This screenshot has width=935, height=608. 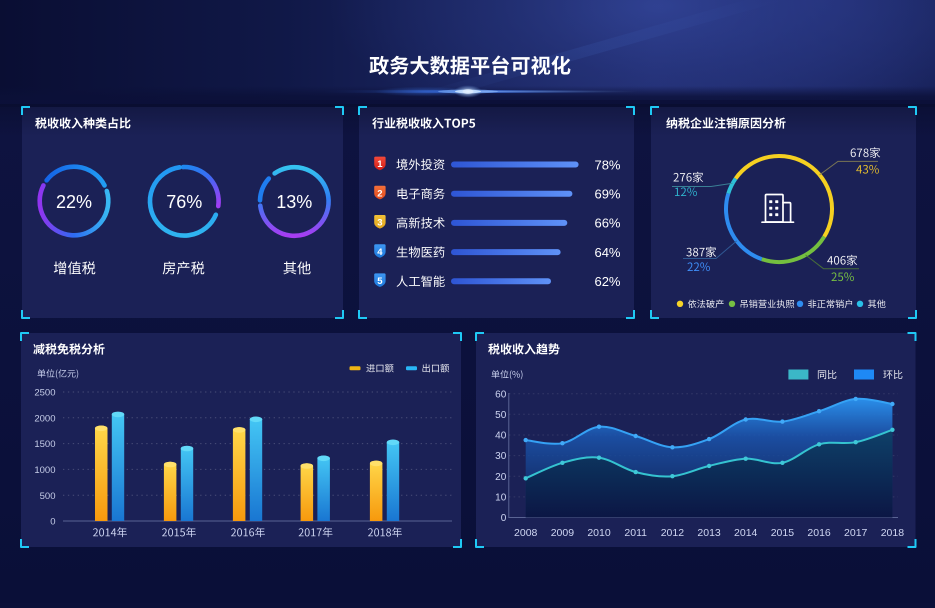 What do you see at coordinates (74, 202) in the screenshot?
I see `svg-text: 22%` at bounding box center [74, 202].